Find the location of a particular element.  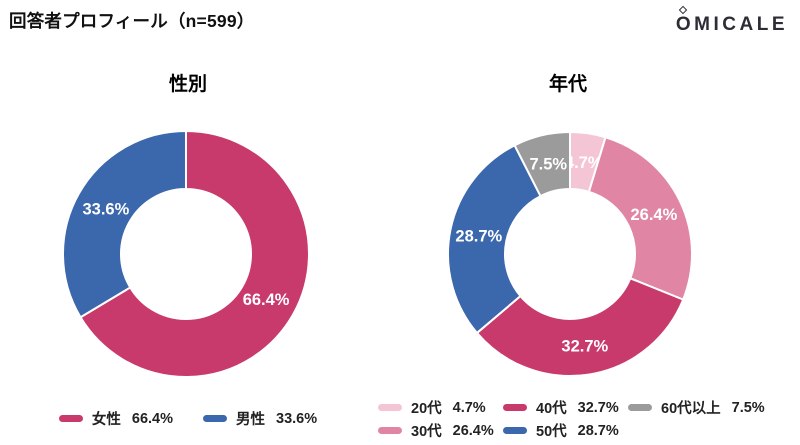

donut-slice-30代 is located at coordinates (640, 218).